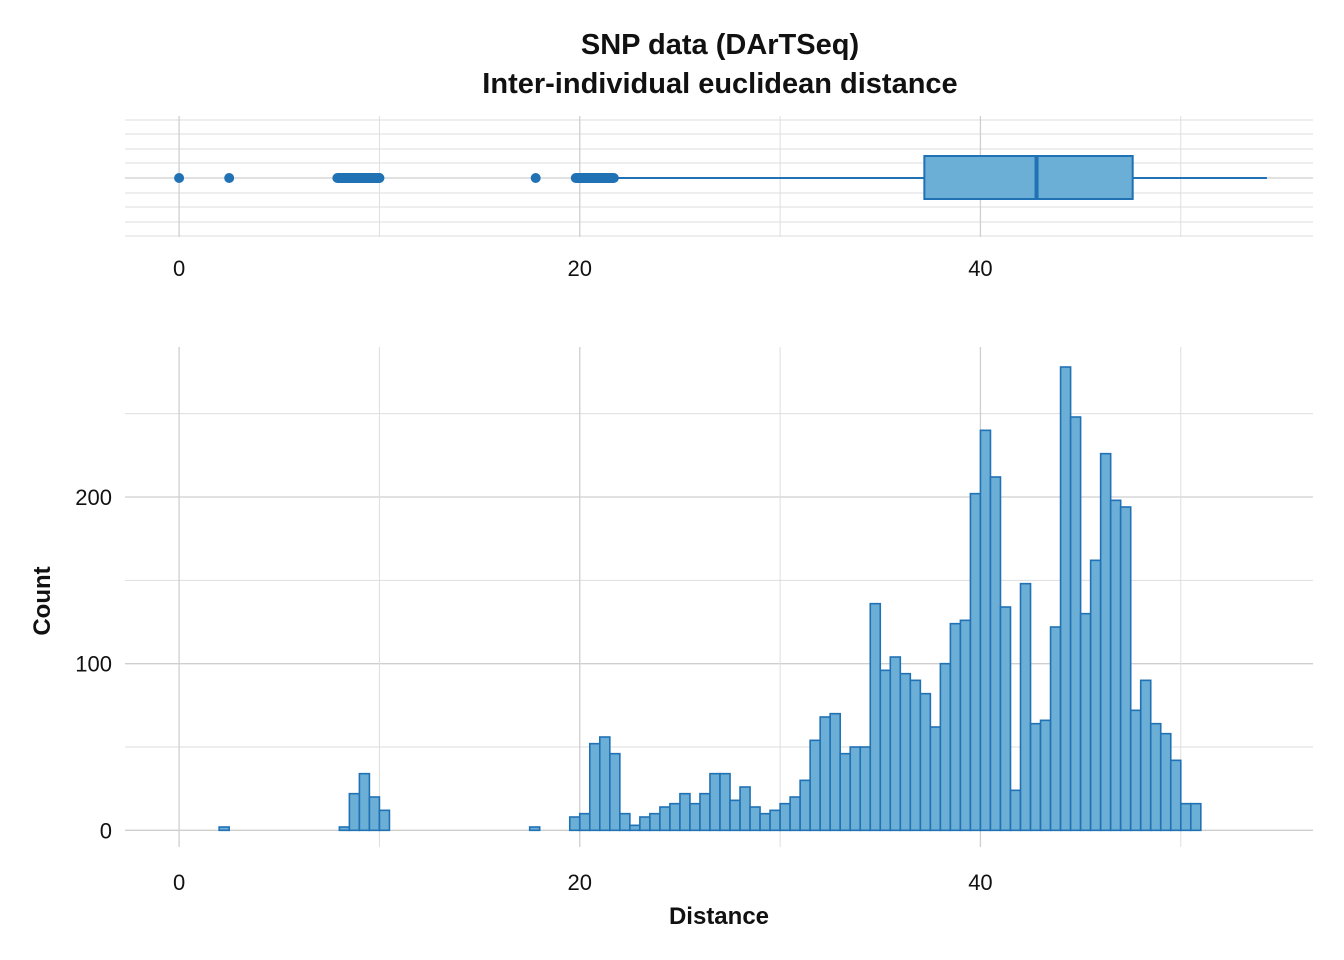 The height and width of the screenshot is (960, 1344). I want to click on box-x-tick-label: 0, so click(179, 268).